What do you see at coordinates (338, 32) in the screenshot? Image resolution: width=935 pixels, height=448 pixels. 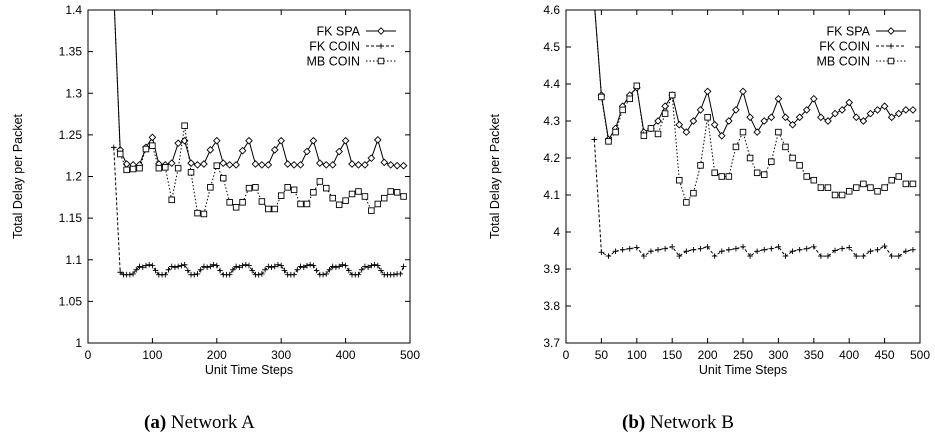 I see `chart-a-legend-label-fk-spa: FK SPA` at bounding box center [338, 32].